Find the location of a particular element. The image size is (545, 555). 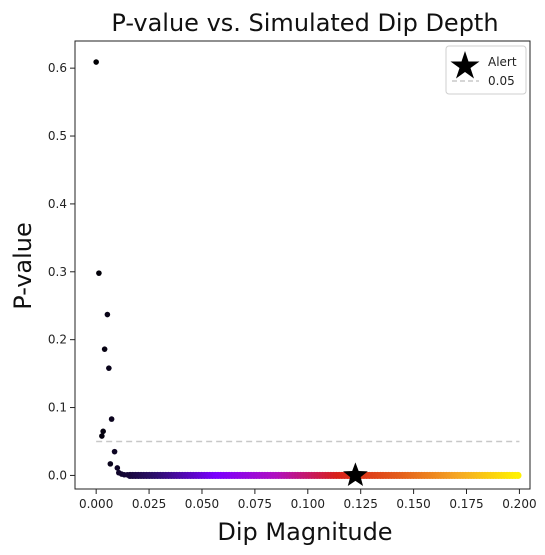

y-tick-label: 0.3 is located at coordinates (57, 272).